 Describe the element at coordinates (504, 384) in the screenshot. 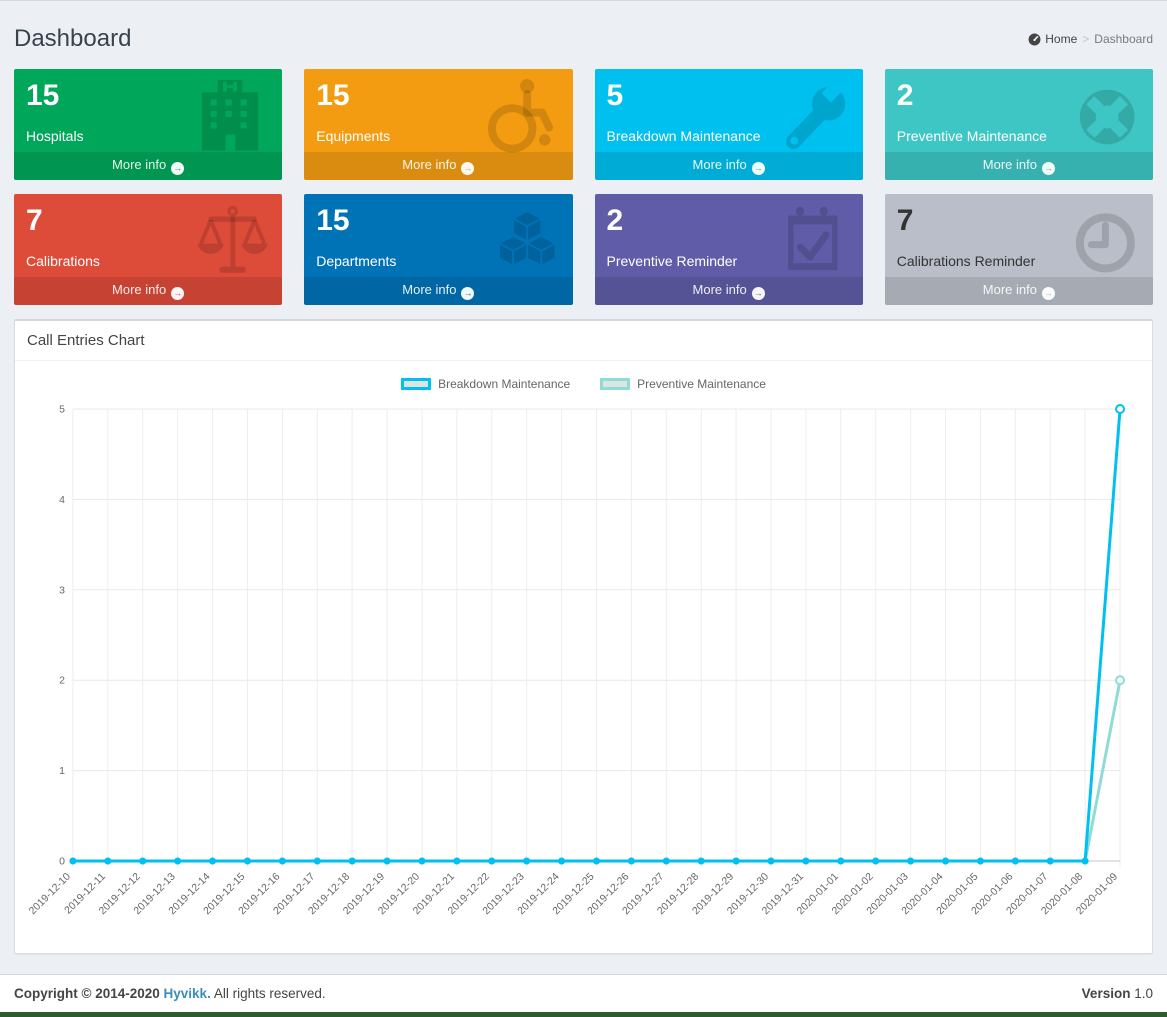

I see `legend-label: Breakdown Maintenance` at that location.